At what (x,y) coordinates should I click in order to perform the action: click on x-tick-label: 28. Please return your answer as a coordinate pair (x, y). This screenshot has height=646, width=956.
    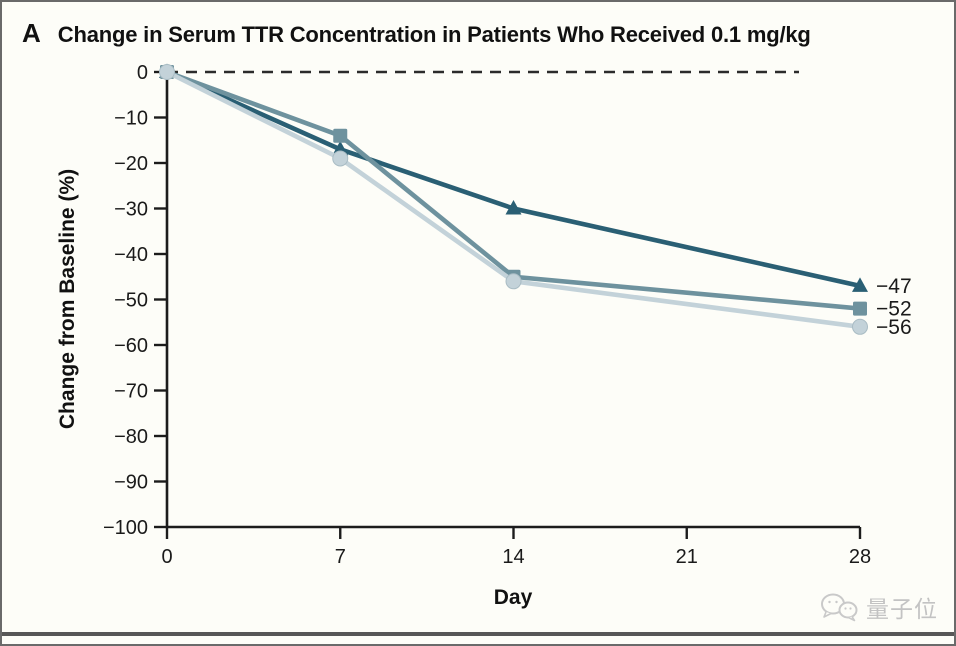
    Looking at the image, I should click on (860, 557).